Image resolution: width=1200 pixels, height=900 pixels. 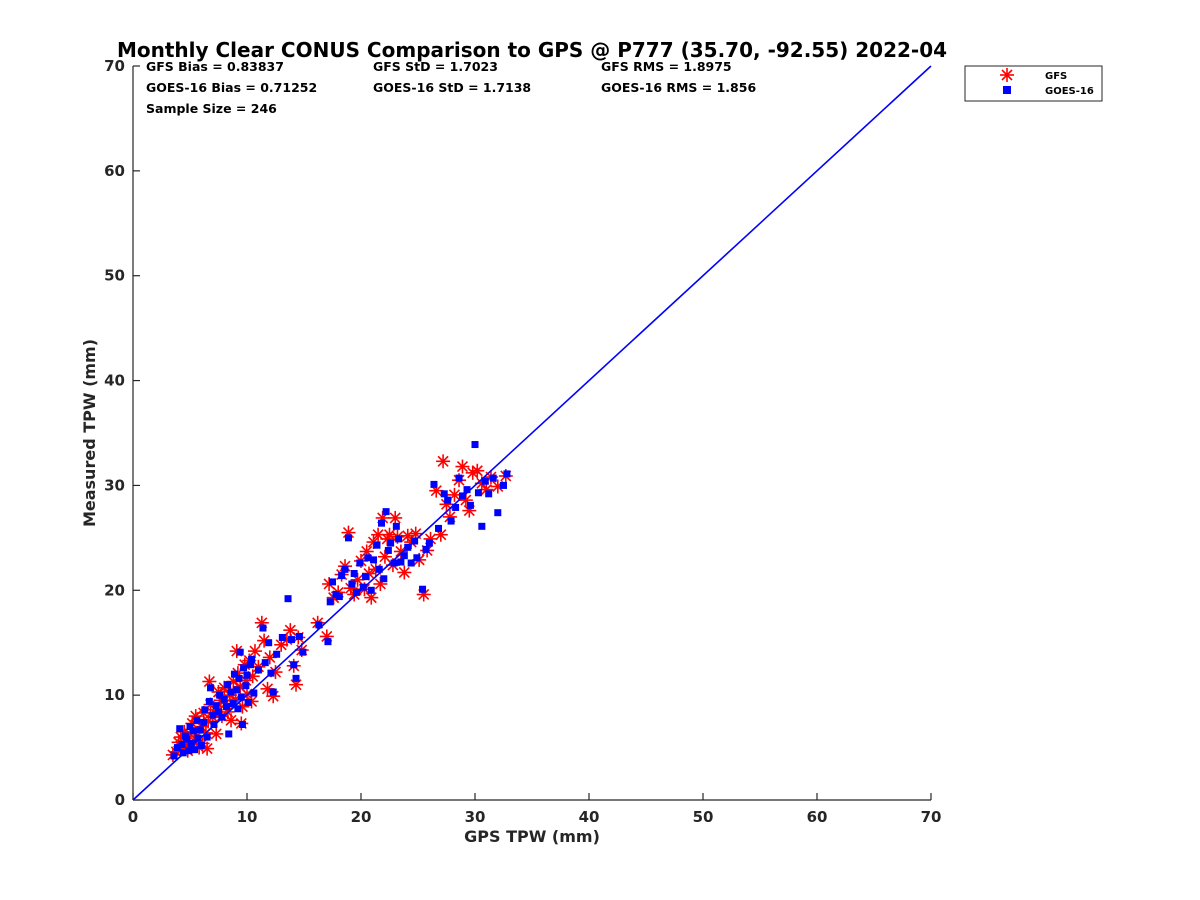 What do you see at coordinates (678, 87) in the screenshot?
I see `goes-rms-text: GOES-16 RMS = 1.856` at bounding box center [678, 87].